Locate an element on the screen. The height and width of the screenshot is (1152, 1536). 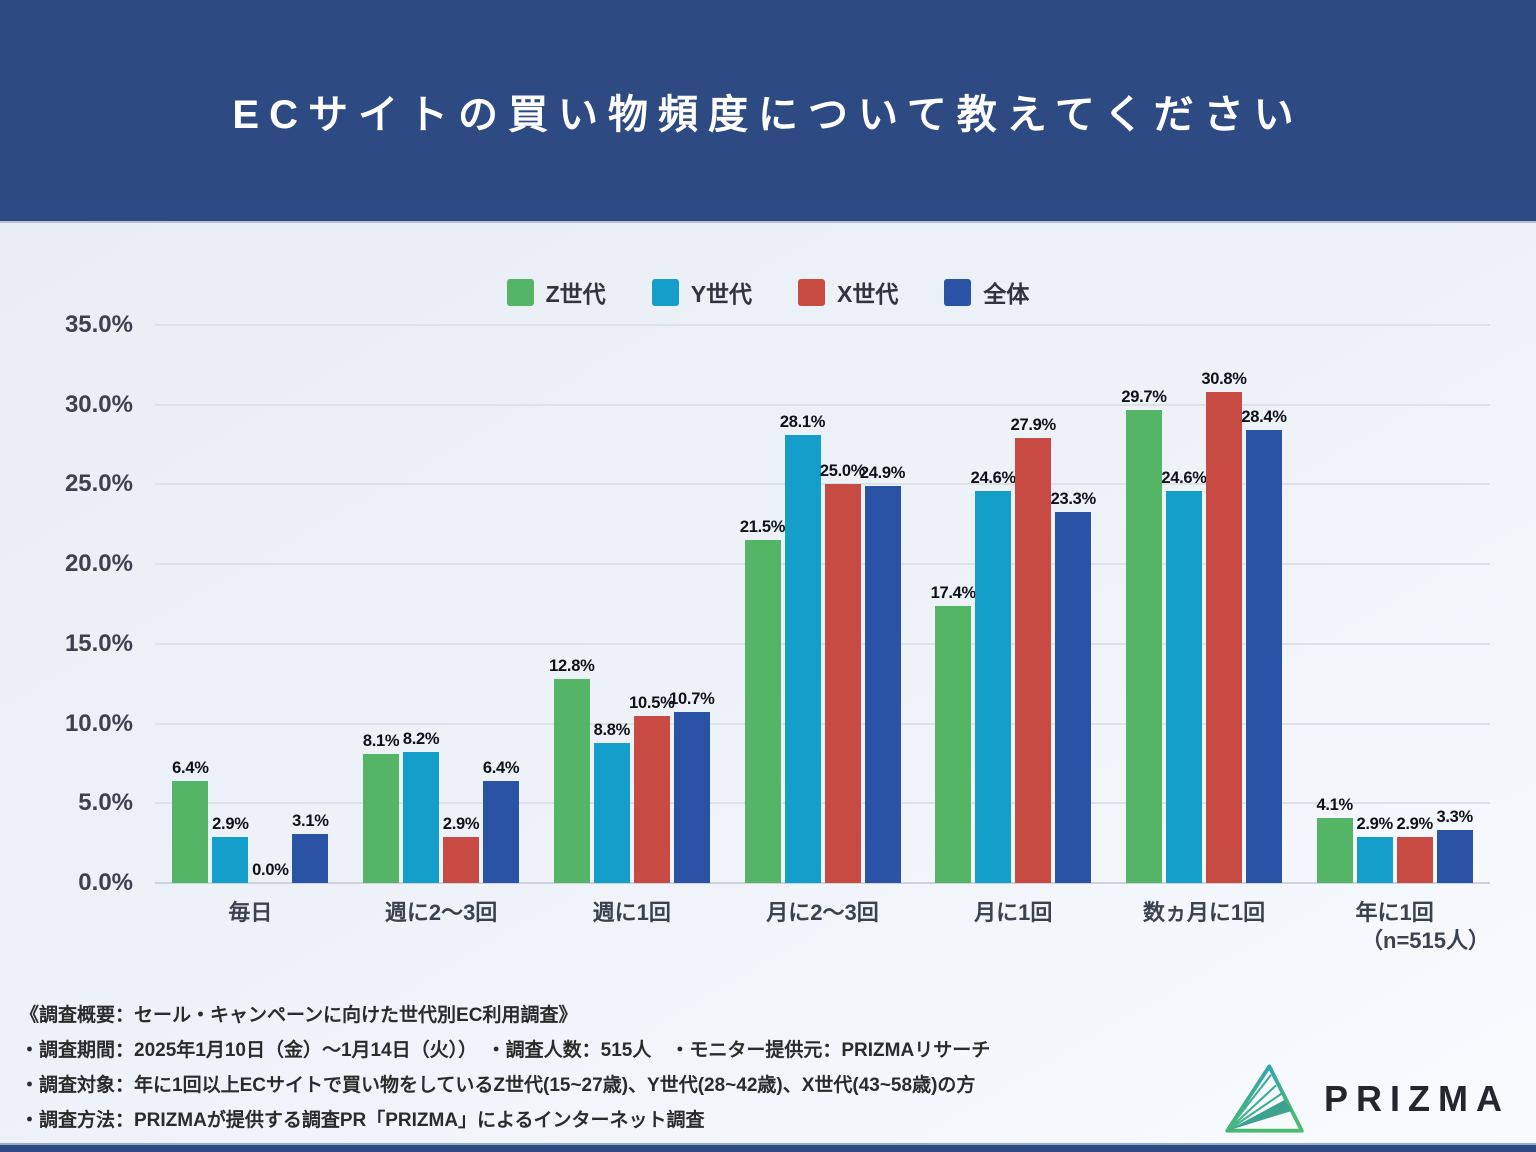
bar-column: 24.9% is located at coordinates (882, 604).